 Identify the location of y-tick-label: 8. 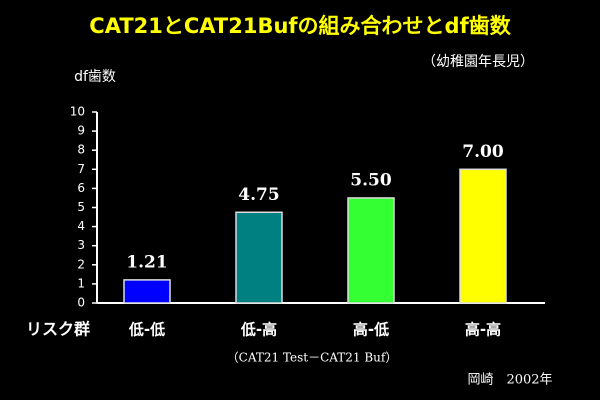
(81, 150).